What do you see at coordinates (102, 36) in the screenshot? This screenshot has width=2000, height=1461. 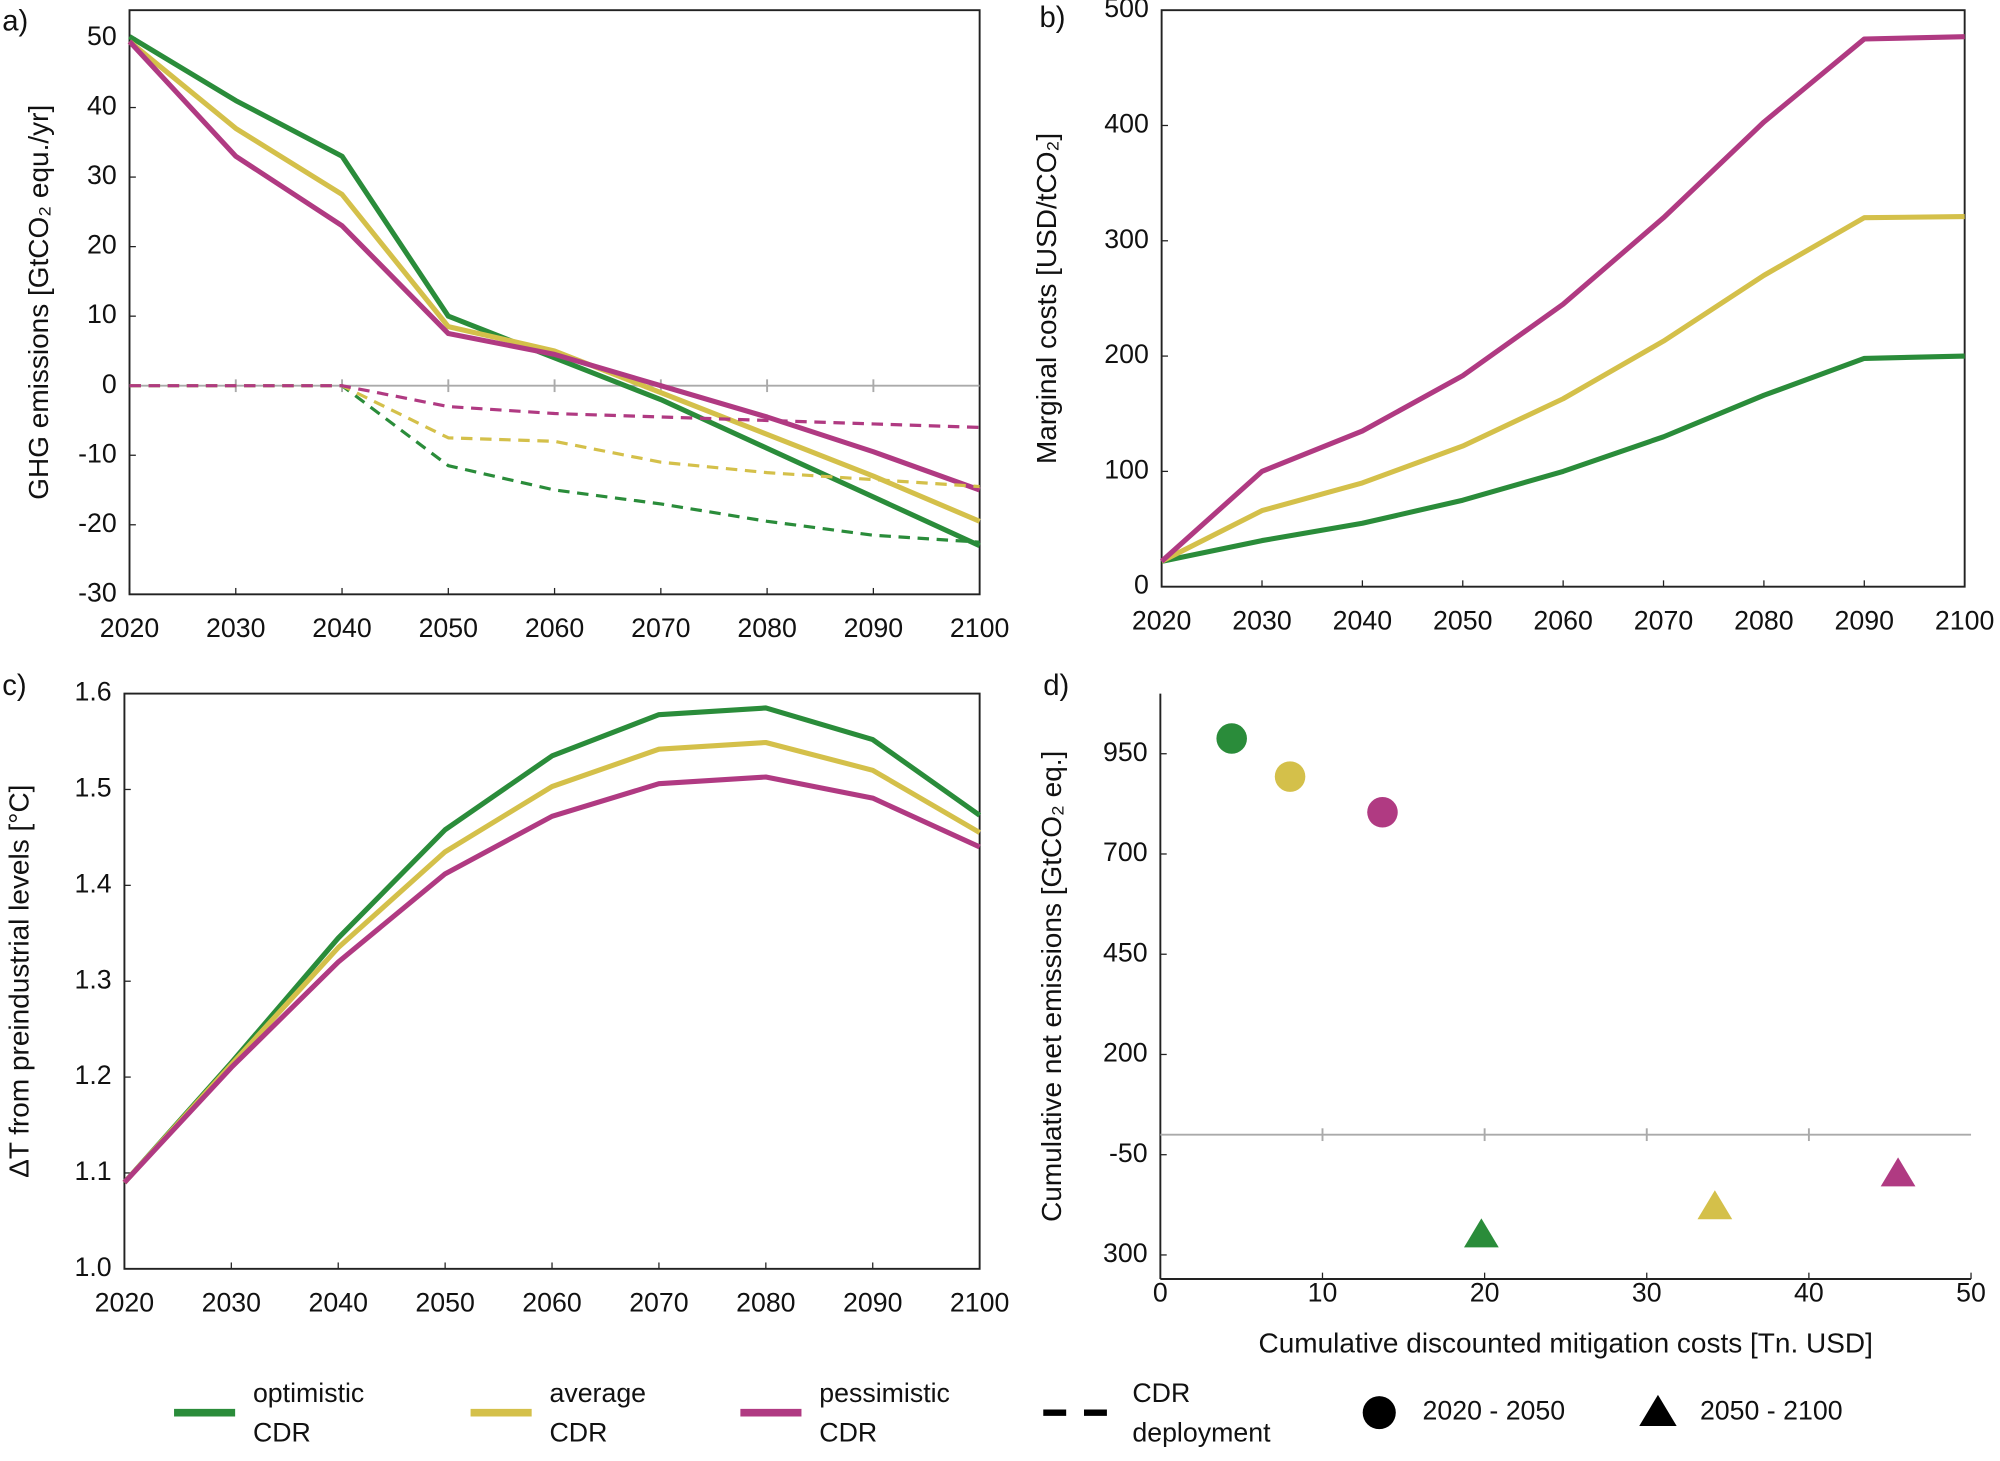 I see `y-tick-label: 50` at bounding box center [102, 36].